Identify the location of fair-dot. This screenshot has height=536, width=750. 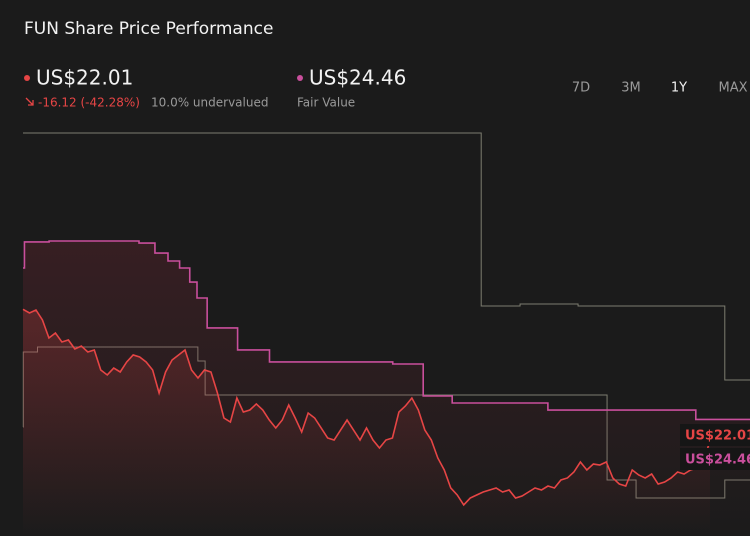
(300, 78).